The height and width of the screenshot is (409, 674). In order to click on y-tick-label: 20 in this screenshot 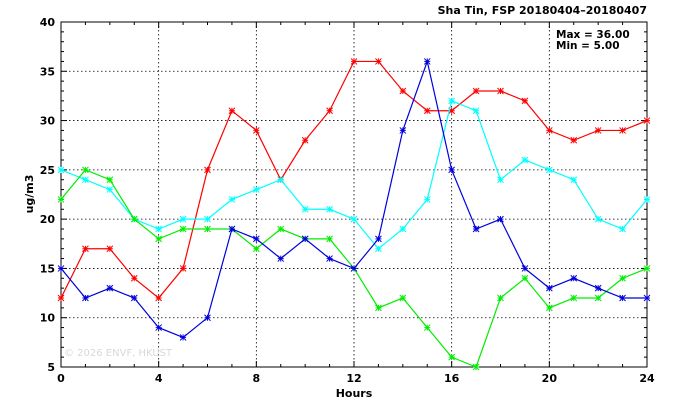, I will do `click(48, 219)`.